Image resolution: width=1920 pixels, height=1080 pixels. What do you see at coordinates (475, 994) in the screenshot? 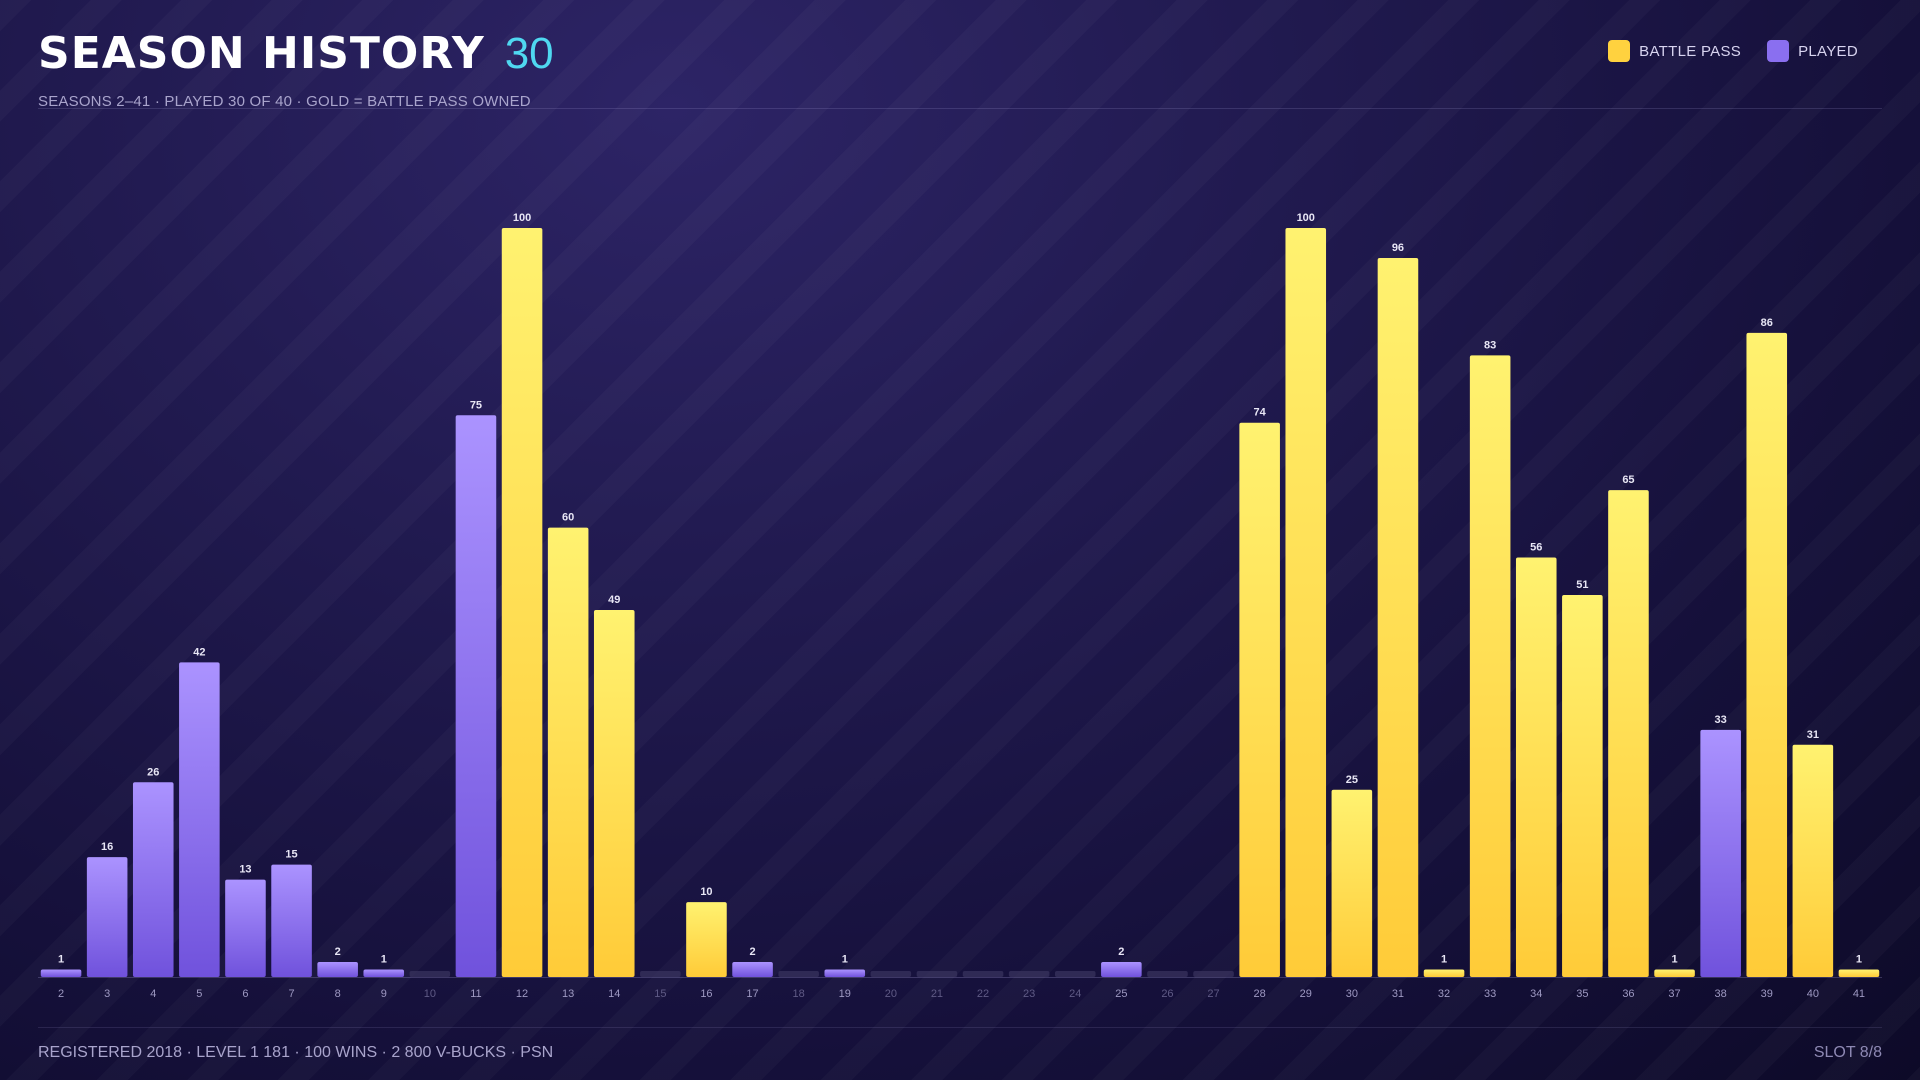
I see `x-tick-label-11: 11` at bounding box center [475, 994].